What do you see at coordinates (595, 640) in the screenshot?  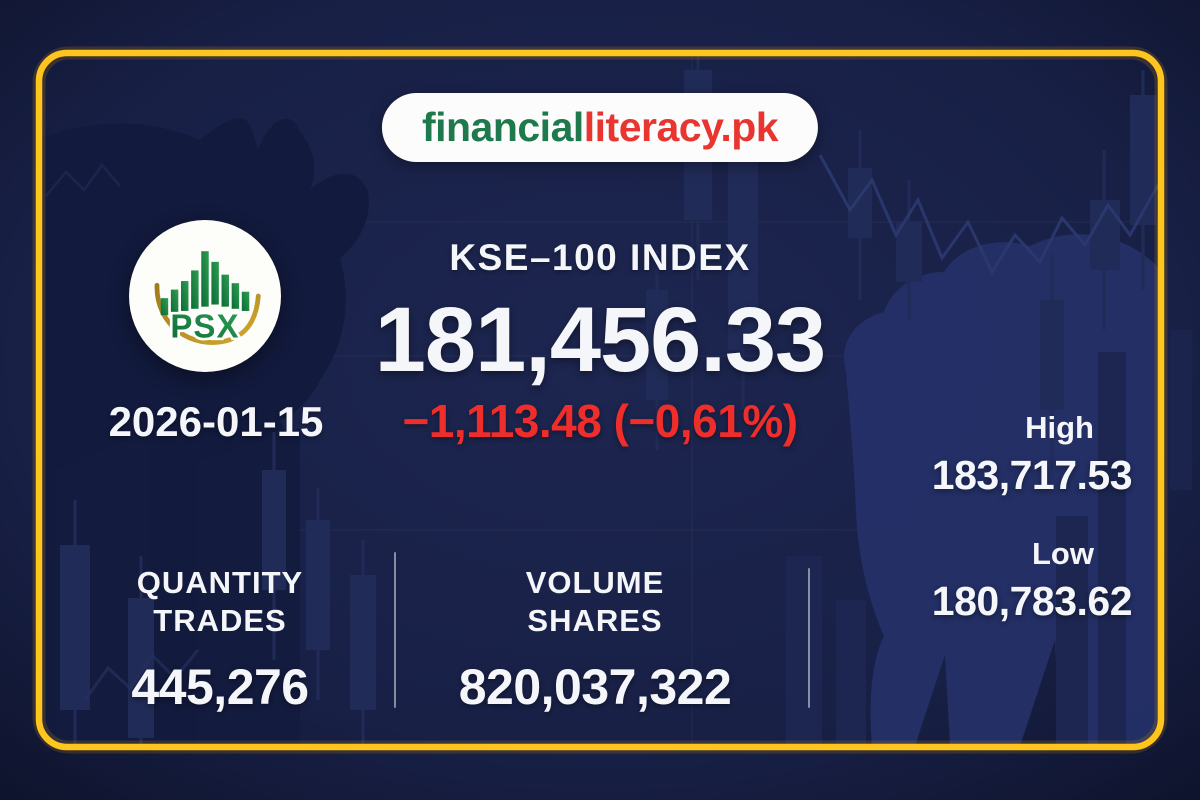 I see `volume-shares-block: VOLUME SHARES 820,037,322` at bounding box center [595, 640].